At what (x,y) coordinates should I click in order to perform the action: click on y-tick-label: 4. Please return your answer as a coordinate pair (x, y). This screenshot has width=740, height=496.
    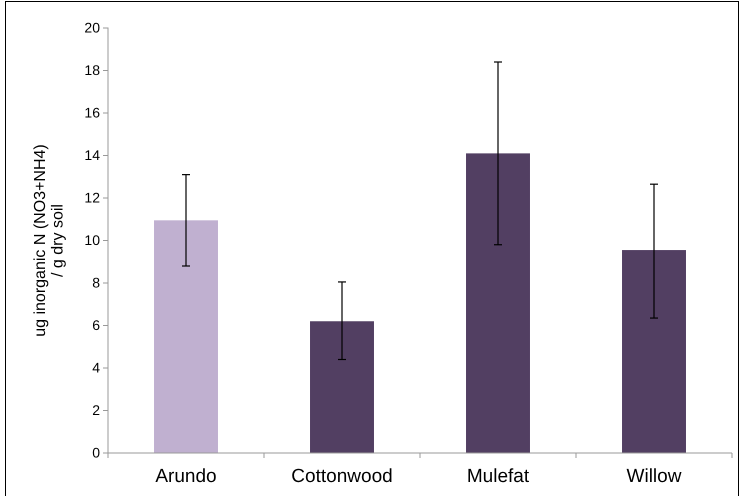
    Looking at the image, I should click on (96, 367).